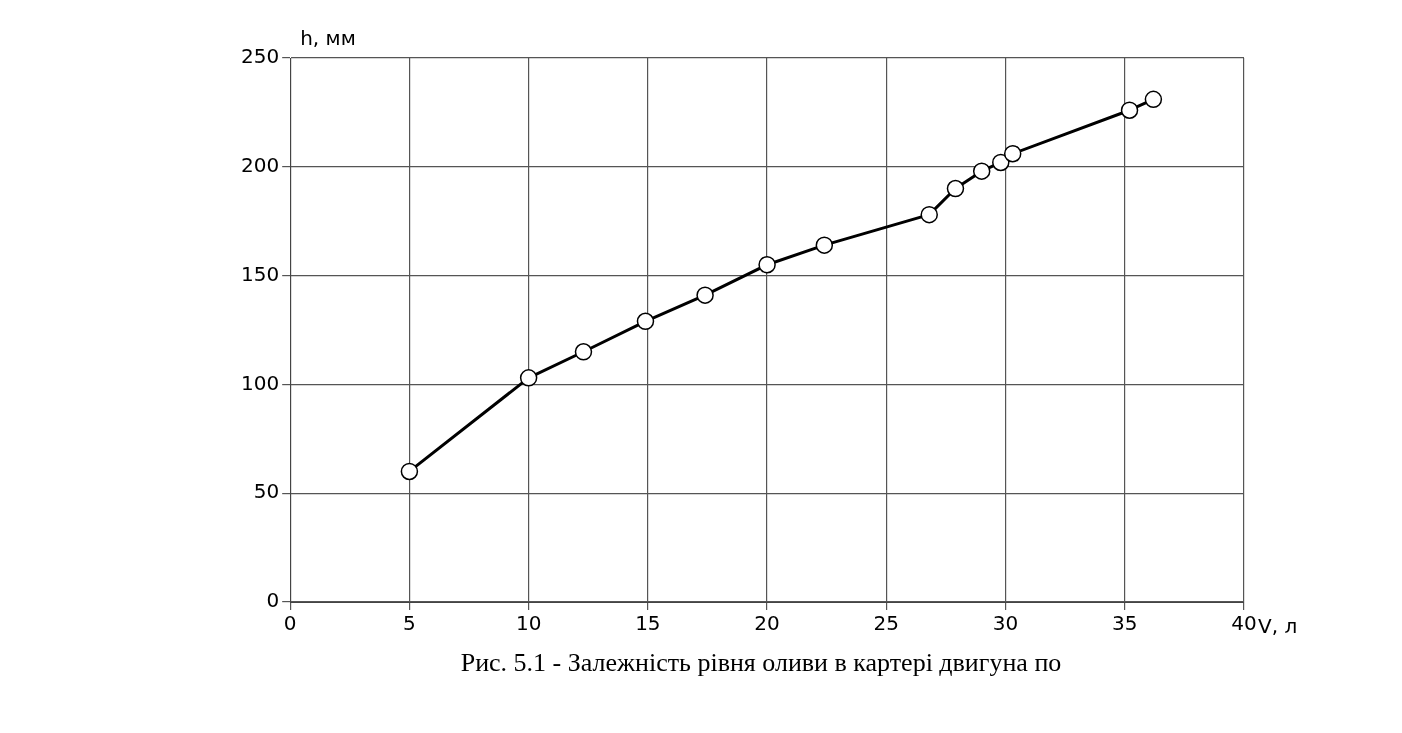 The width and height of the screenshot is (1402, 733). What do you see at coordinates (260, 165) in the screenshot?
I see `y-tick-label: 200` at bounding box center [260, 165].